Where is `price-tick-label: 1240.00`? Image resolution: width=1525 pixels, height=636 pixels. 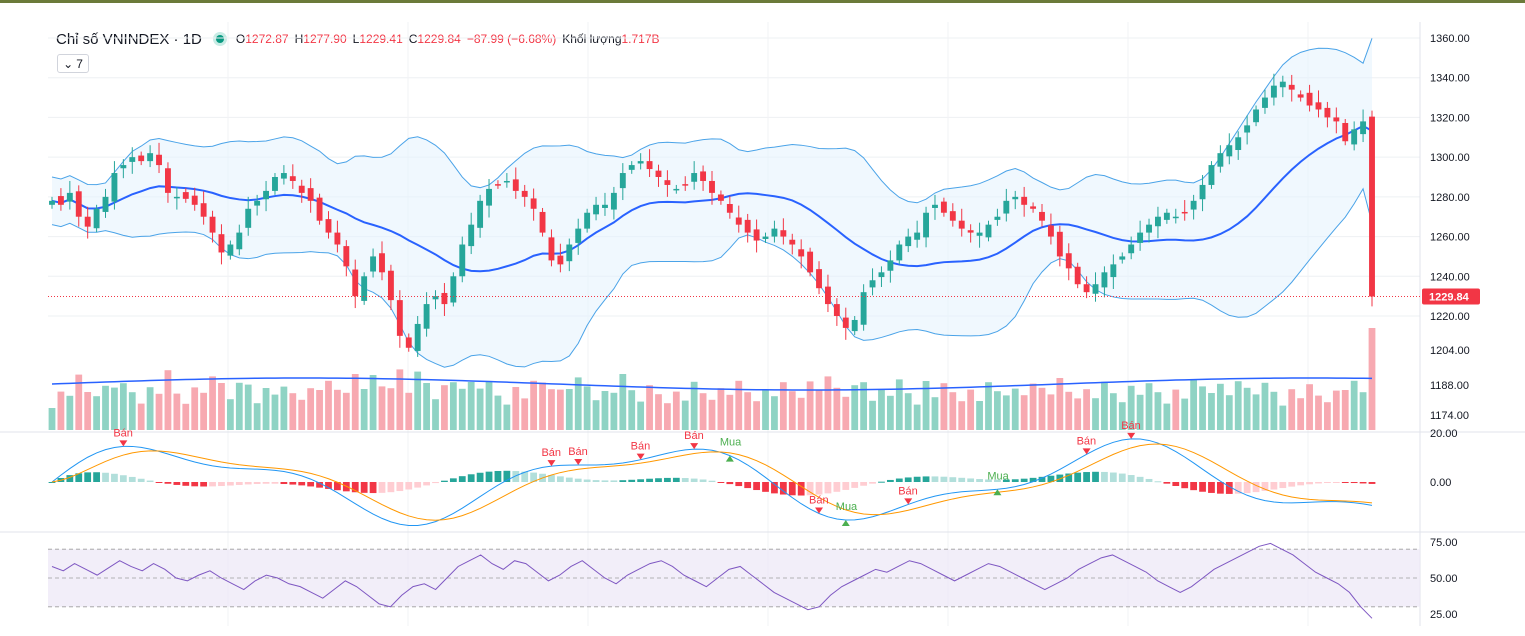
price-tick-label: 1240.00 is located at coordinates (1450, 277).